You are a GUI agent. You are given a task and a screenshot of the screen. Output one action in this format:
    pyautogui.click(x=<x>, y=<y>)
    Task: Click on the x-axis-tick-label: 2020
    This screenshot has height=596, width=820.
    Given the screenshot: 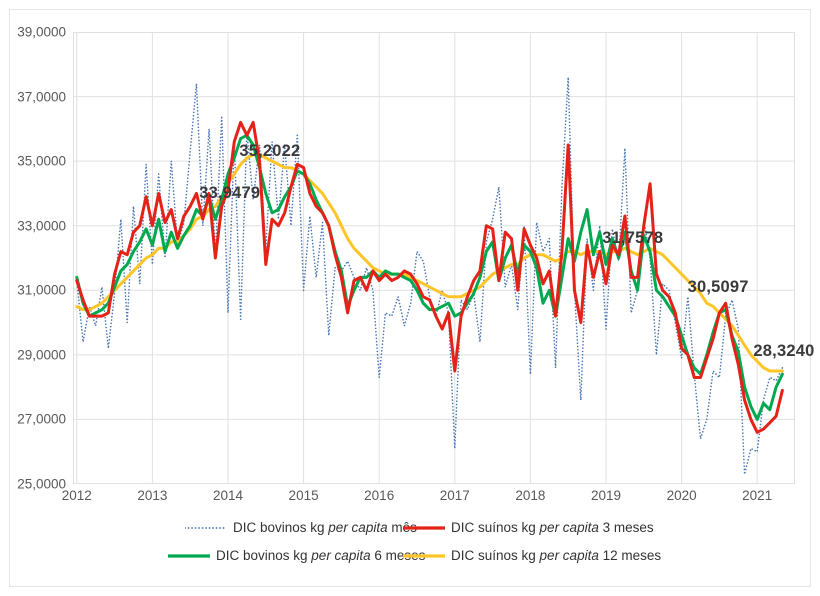 What is the action you would take?
    pyautogui.click(x=681, y=495)
    